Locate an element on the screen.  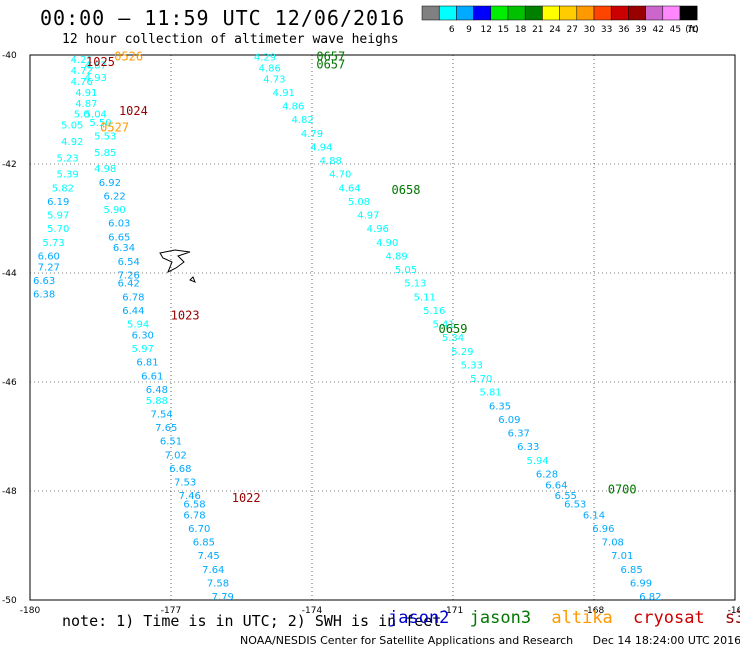
island-outline is located at coordinates (177, 266).